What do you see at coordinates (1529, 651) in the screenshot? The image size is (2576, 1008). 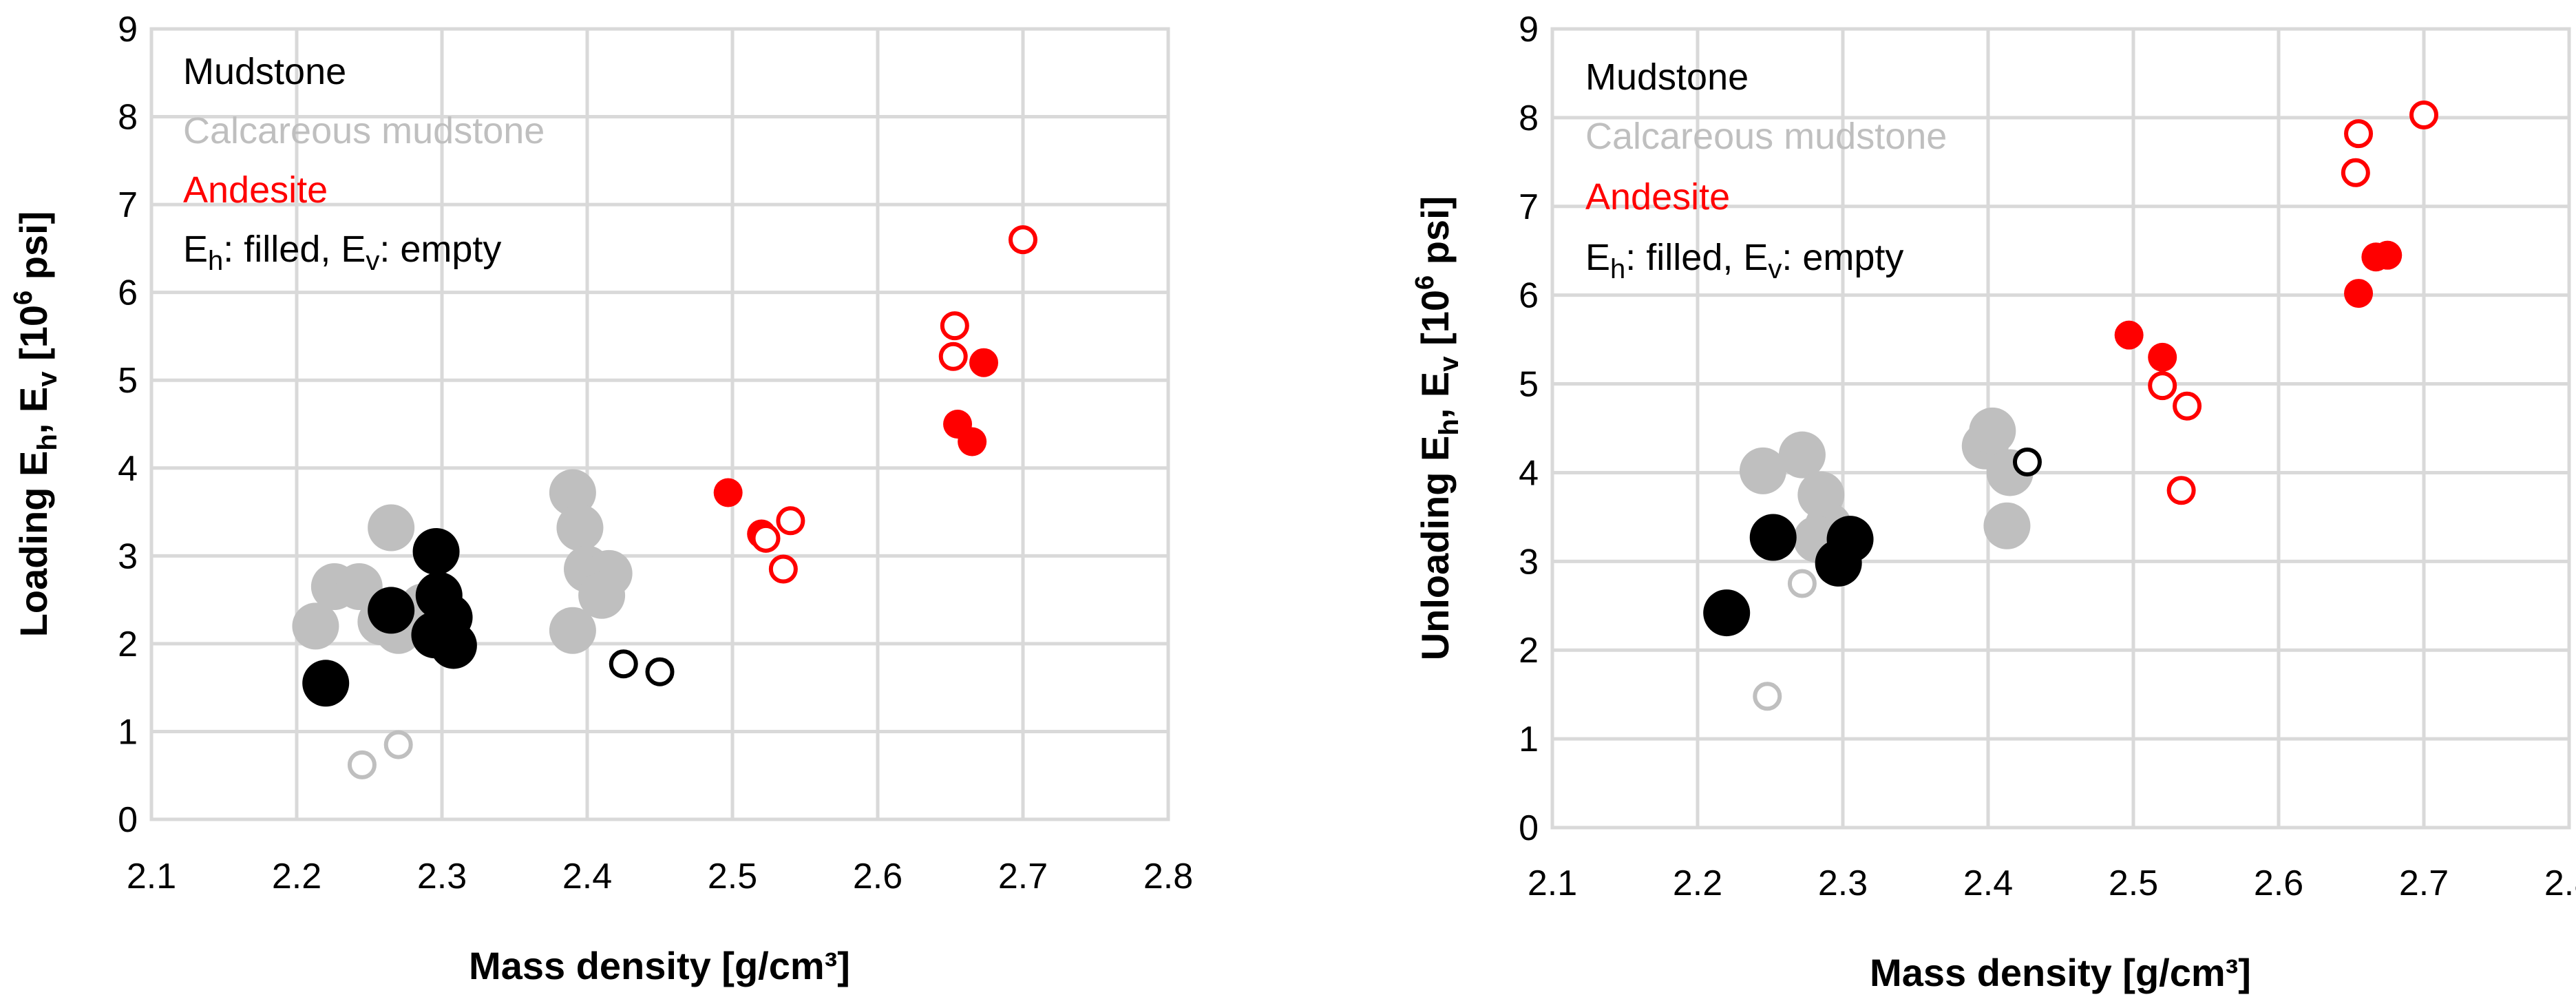 I see `right-y-tick-label: 2` at bounding box center [1529, 651].